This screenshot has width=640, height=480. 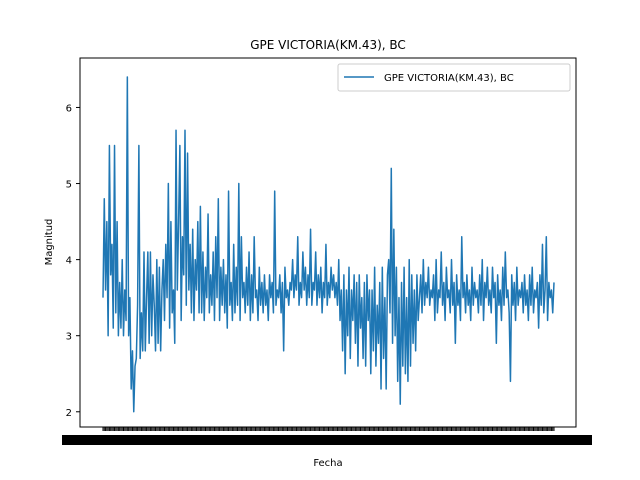 What do you see at coordinates (69, 185) in the screenshot?
I see `y-tick-label: 5` at bounding box center [69, 185].